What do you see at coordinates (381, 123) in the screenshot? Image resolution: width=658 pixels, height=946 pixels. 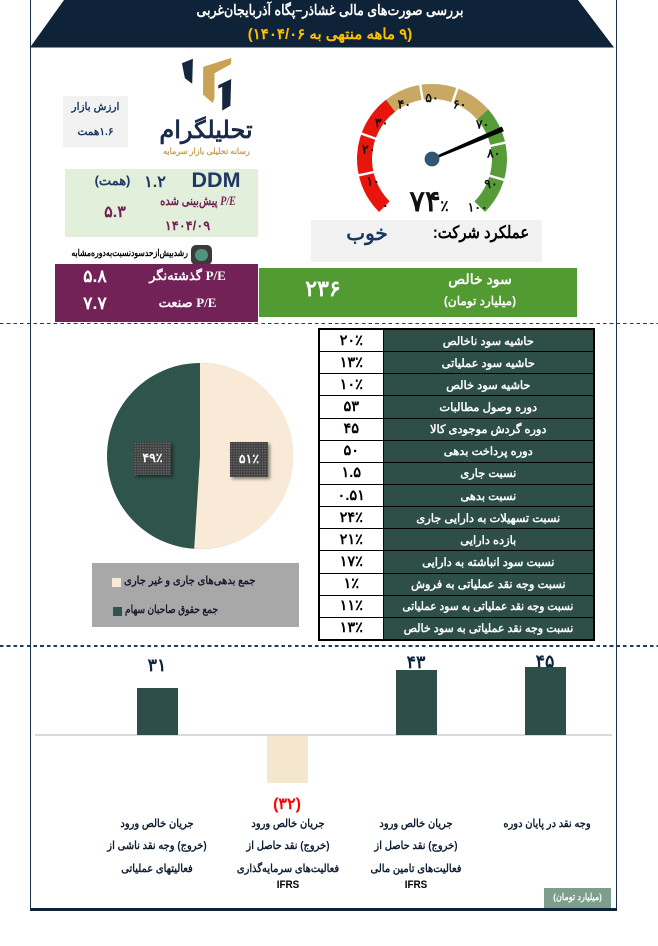 I see `svg-text: ۳۰` at bounding box center [381, 123].